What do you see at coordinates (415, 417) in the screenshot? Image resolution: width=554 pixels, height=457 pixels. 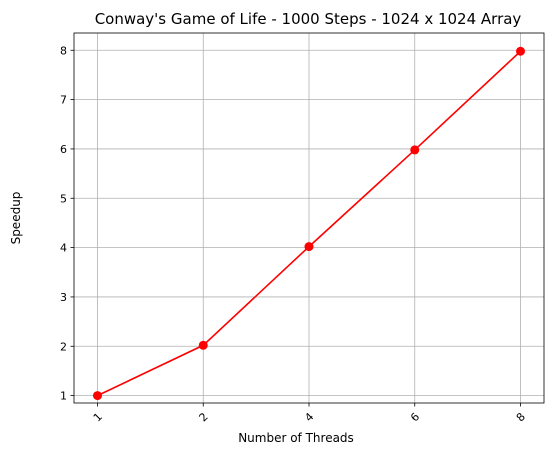 I see `x-tick-label: 6` at bounding box center [415, 417].